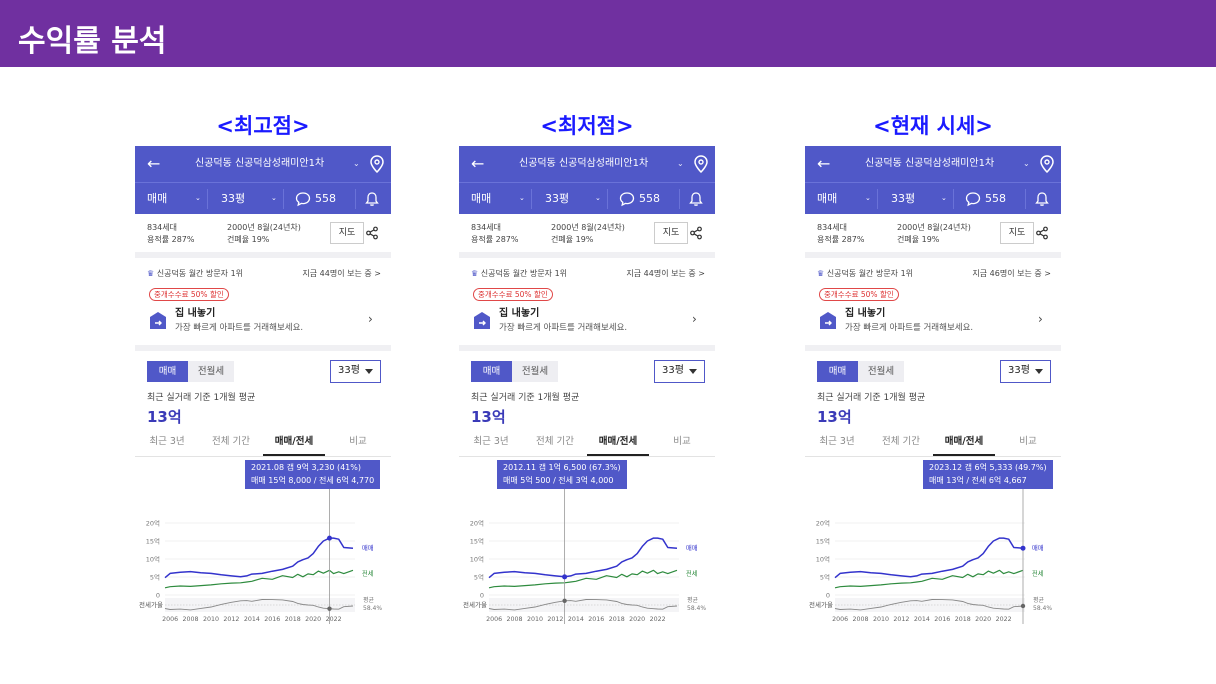  I want to click on y-tick-label: 20억, so click(823, 524).